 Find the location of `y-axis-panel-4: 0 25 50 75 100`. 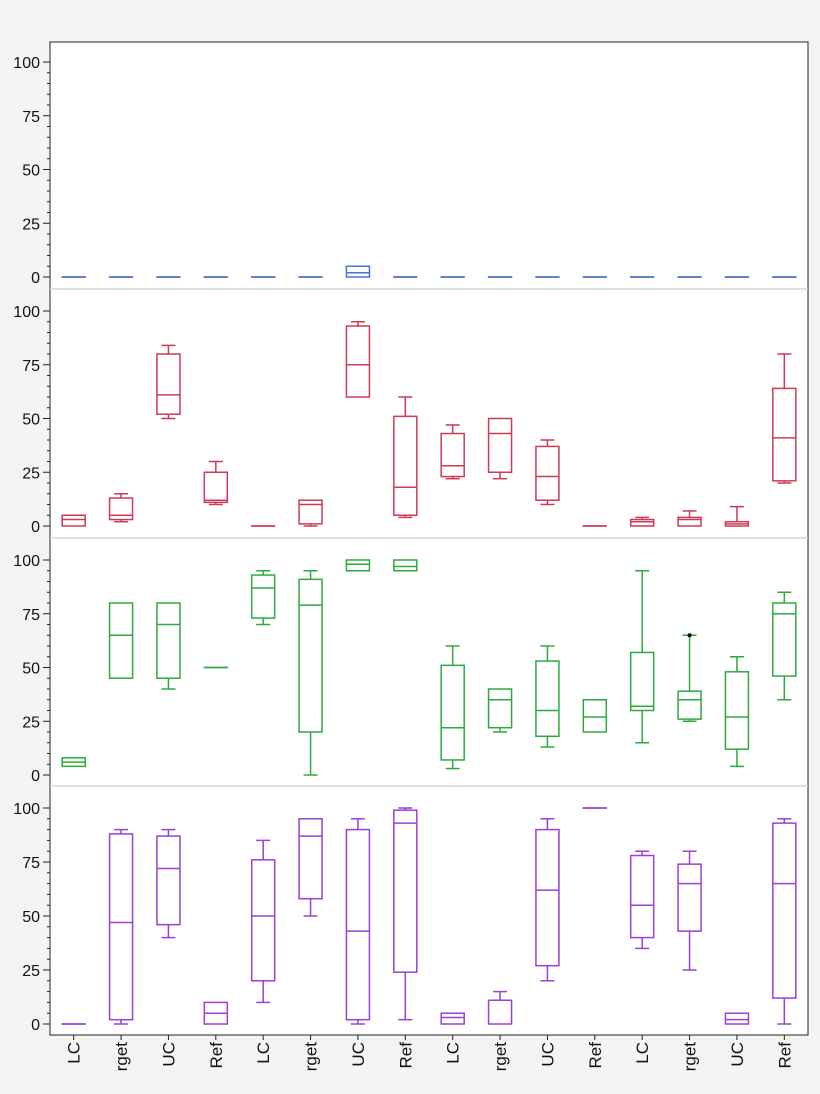

y-axis-panel-4: 0 25 50 75 100 is located at coordinates (31, 917).